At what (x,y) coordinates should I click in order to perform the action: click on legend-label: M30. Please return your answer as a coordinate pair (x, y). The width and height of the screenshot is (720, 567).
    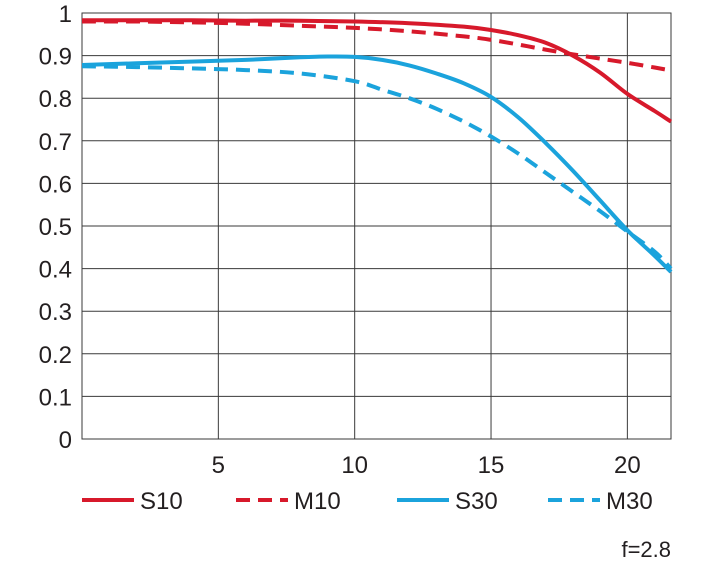
    Looking at the image, I should click on (629, 501).